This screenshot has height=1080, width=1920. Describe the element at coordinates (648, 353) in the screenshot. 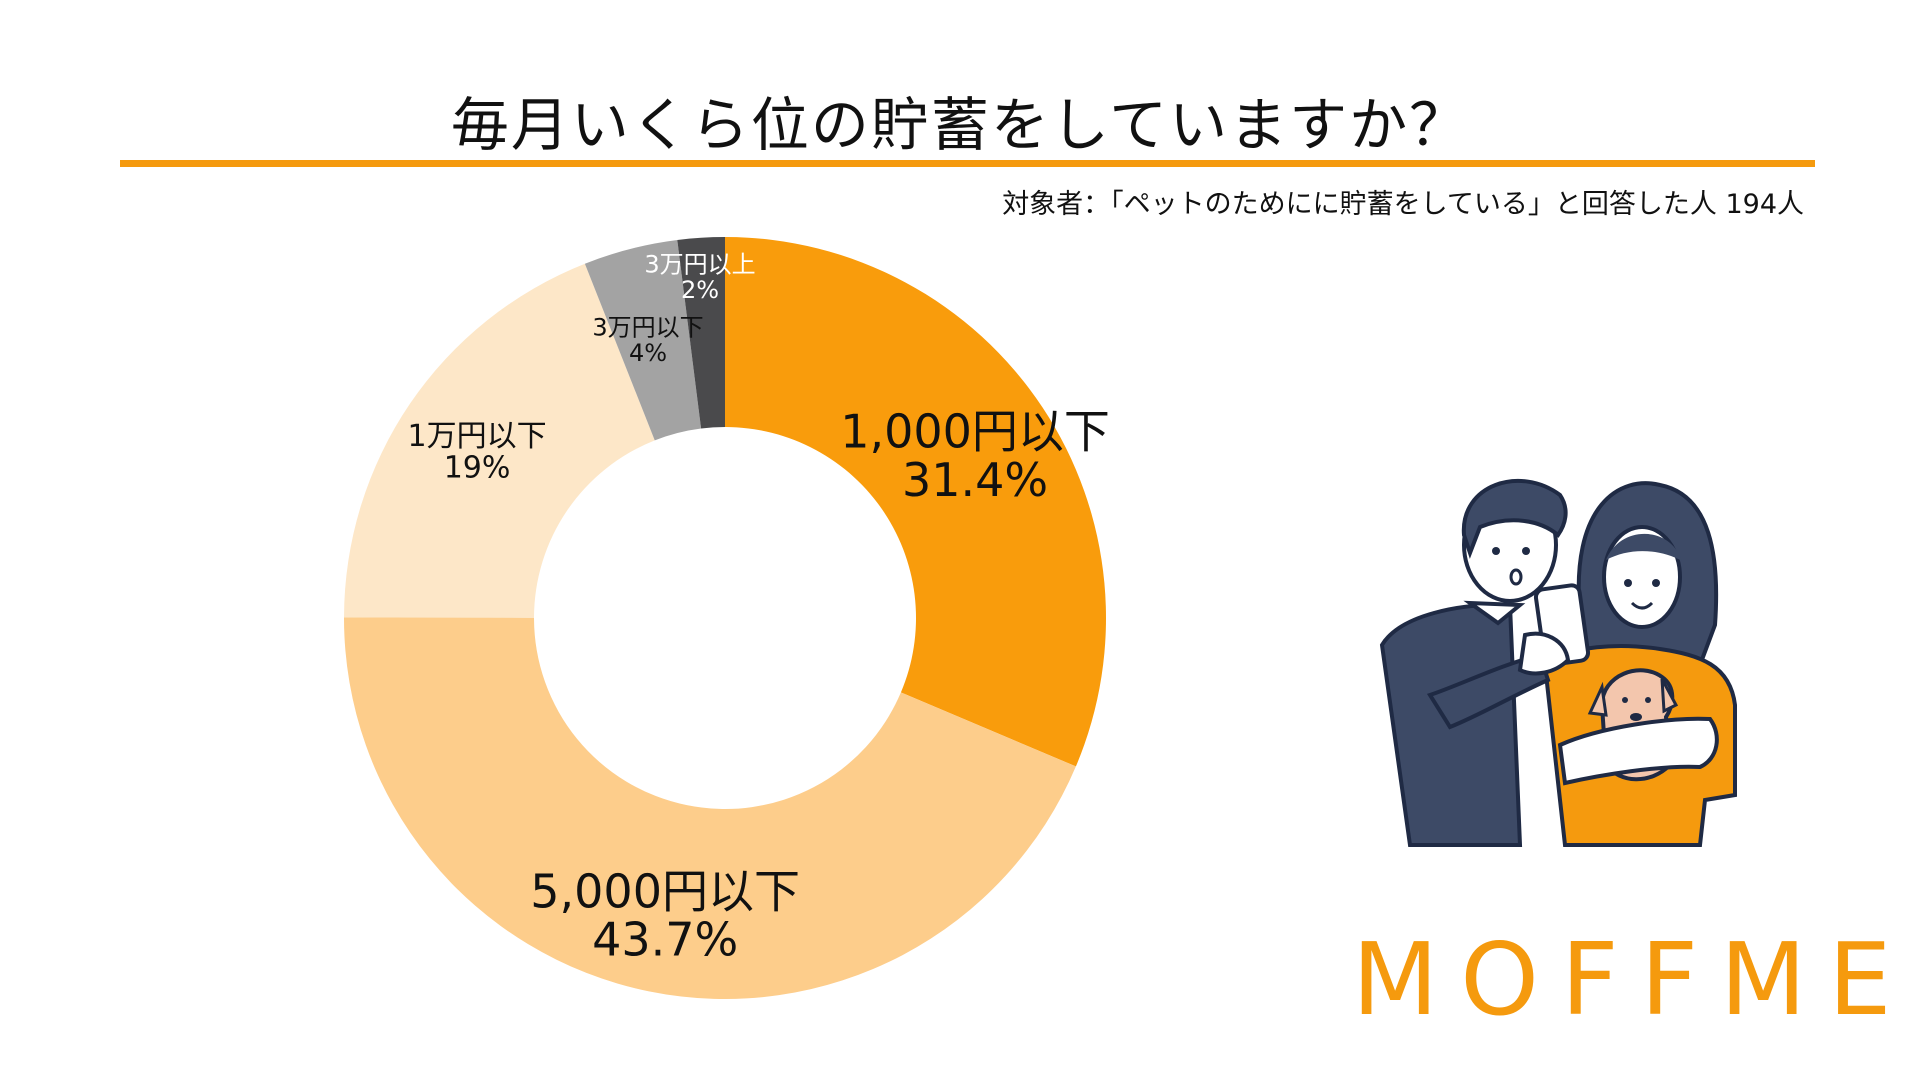

I see `slice-percent-label: 4%` at that location.